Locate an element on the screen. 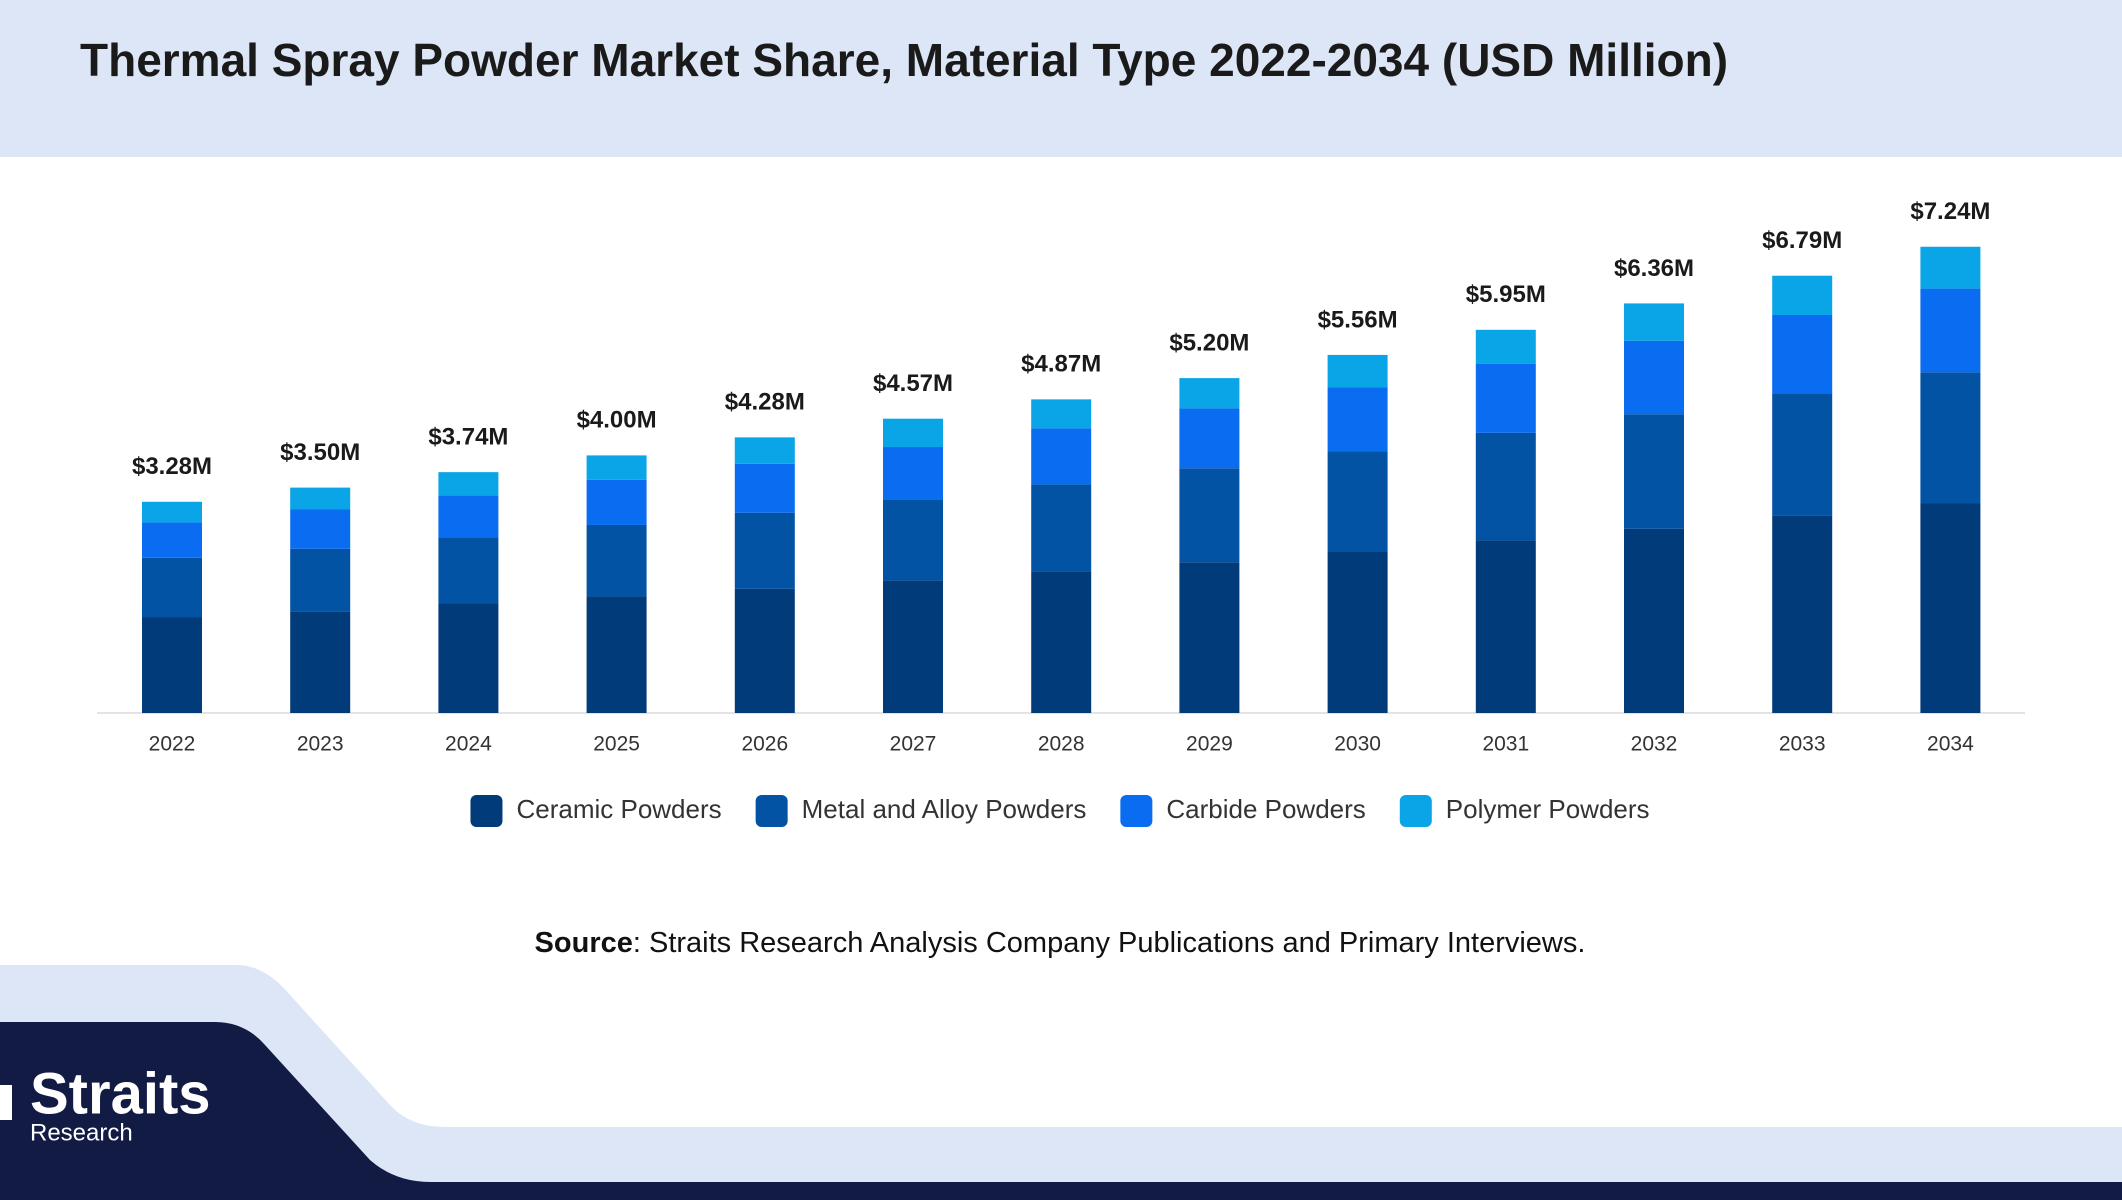 This screenshot has height=1200, width=2122. x-tick-label: 2024 is located at coordinates (468, 744).